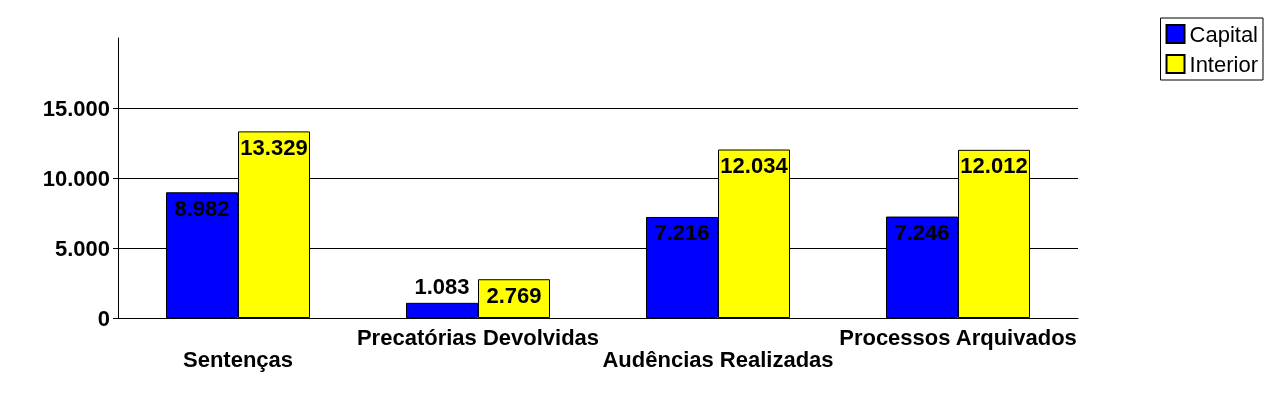 This screenshot has width=1278, height=418. What do you see at coordinates (478, 337) in the screenshot?
I see `x-tick-label: Precatórias Devolvidas` at bounding box center [478, 337].